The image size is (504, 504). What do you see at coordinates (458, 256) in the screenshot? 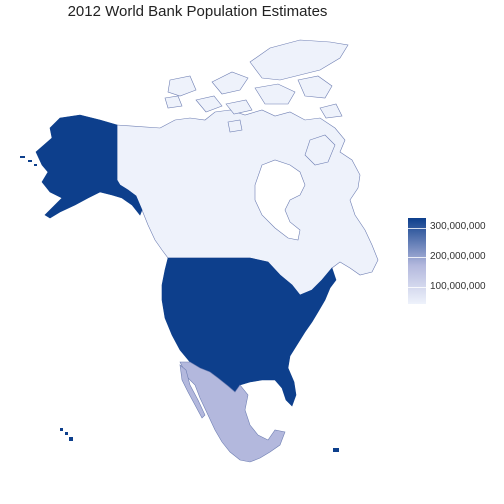
I see `legend-label-200m: 200,000,000` at bounding box center [458, 256].